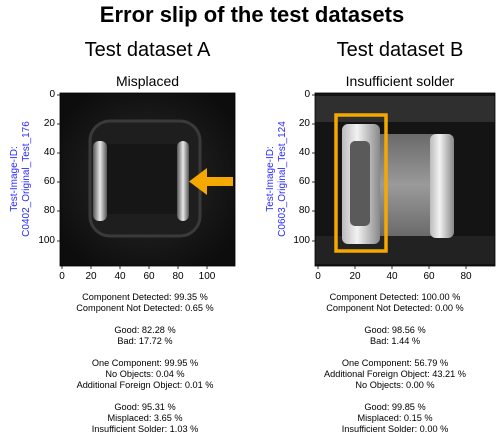 The height and width of the screenshot is (439, 504). What do you see at coordinates (145, 385) in the screenshot?
I see `stat-foreign-object: Additional Foreign Object: 0.01 %` at bounding box center [145, 385].